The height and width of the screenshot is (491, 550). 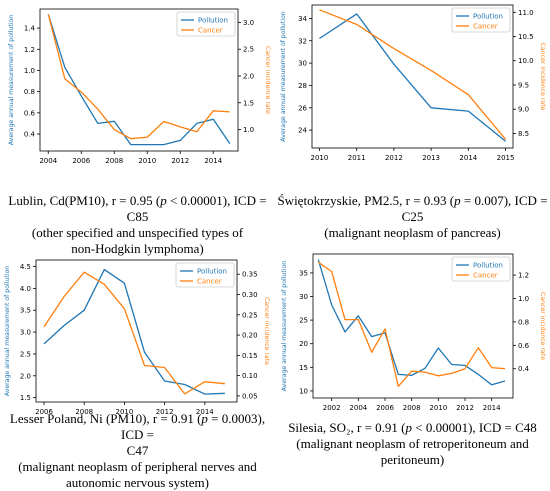 I want to click on y2-tick-label: 2.0, so click(x=248, y=76).